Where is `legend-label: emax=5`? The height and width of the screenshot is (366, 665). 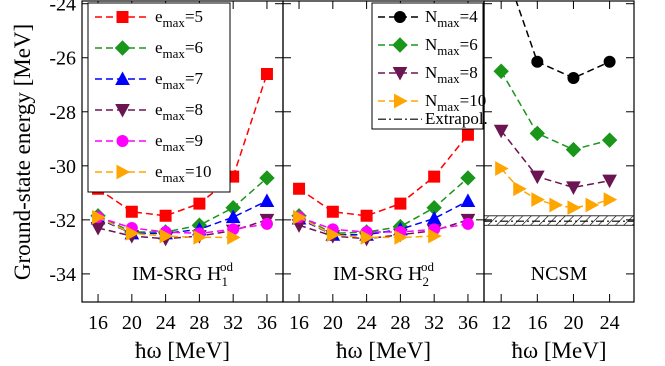
legend-label: emax=5 is located at coordinates (179, 18).